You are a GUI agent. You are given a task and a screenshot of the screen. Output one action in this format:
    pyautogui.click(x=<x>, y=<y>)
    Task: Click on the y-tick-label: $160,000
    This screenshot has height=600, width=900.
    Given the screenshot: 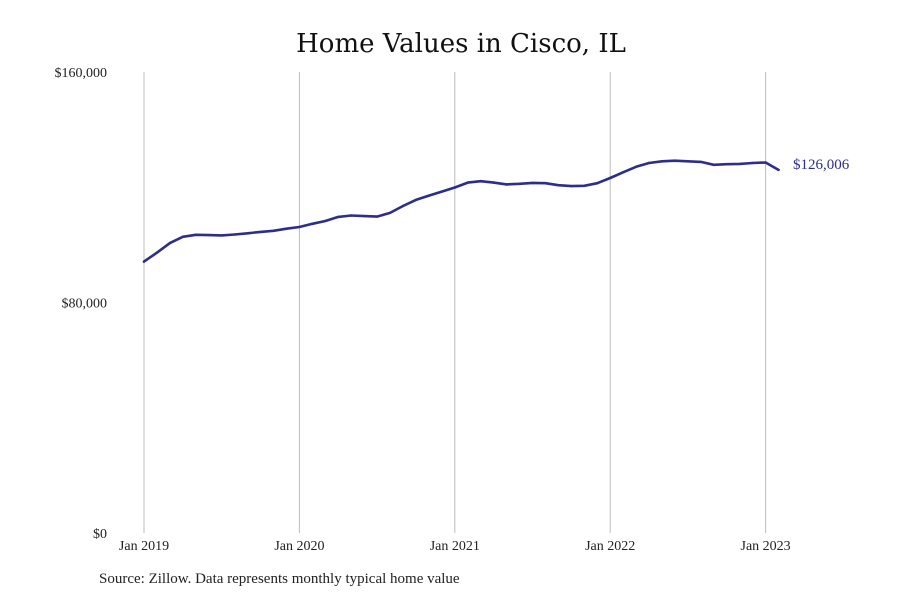 What is the action you would take?
    pyautogui.click(x=81, y=73)
    